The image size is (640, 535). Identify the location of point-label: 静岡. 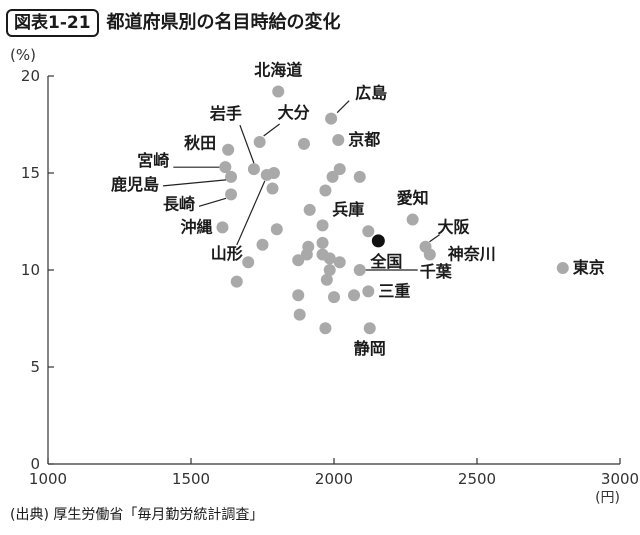
(370, 348).